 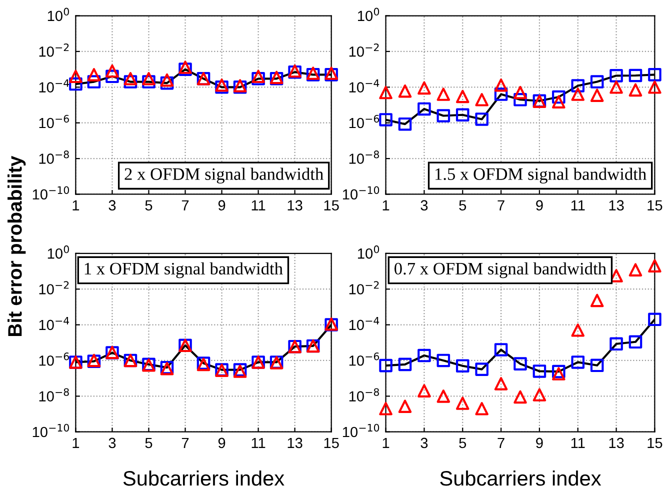 What do you see at coordinates (540, 176) in the screenshot?
I see `annotation: 1.5 x OFDM signal bandwidth` at bounding box center [540, 176].